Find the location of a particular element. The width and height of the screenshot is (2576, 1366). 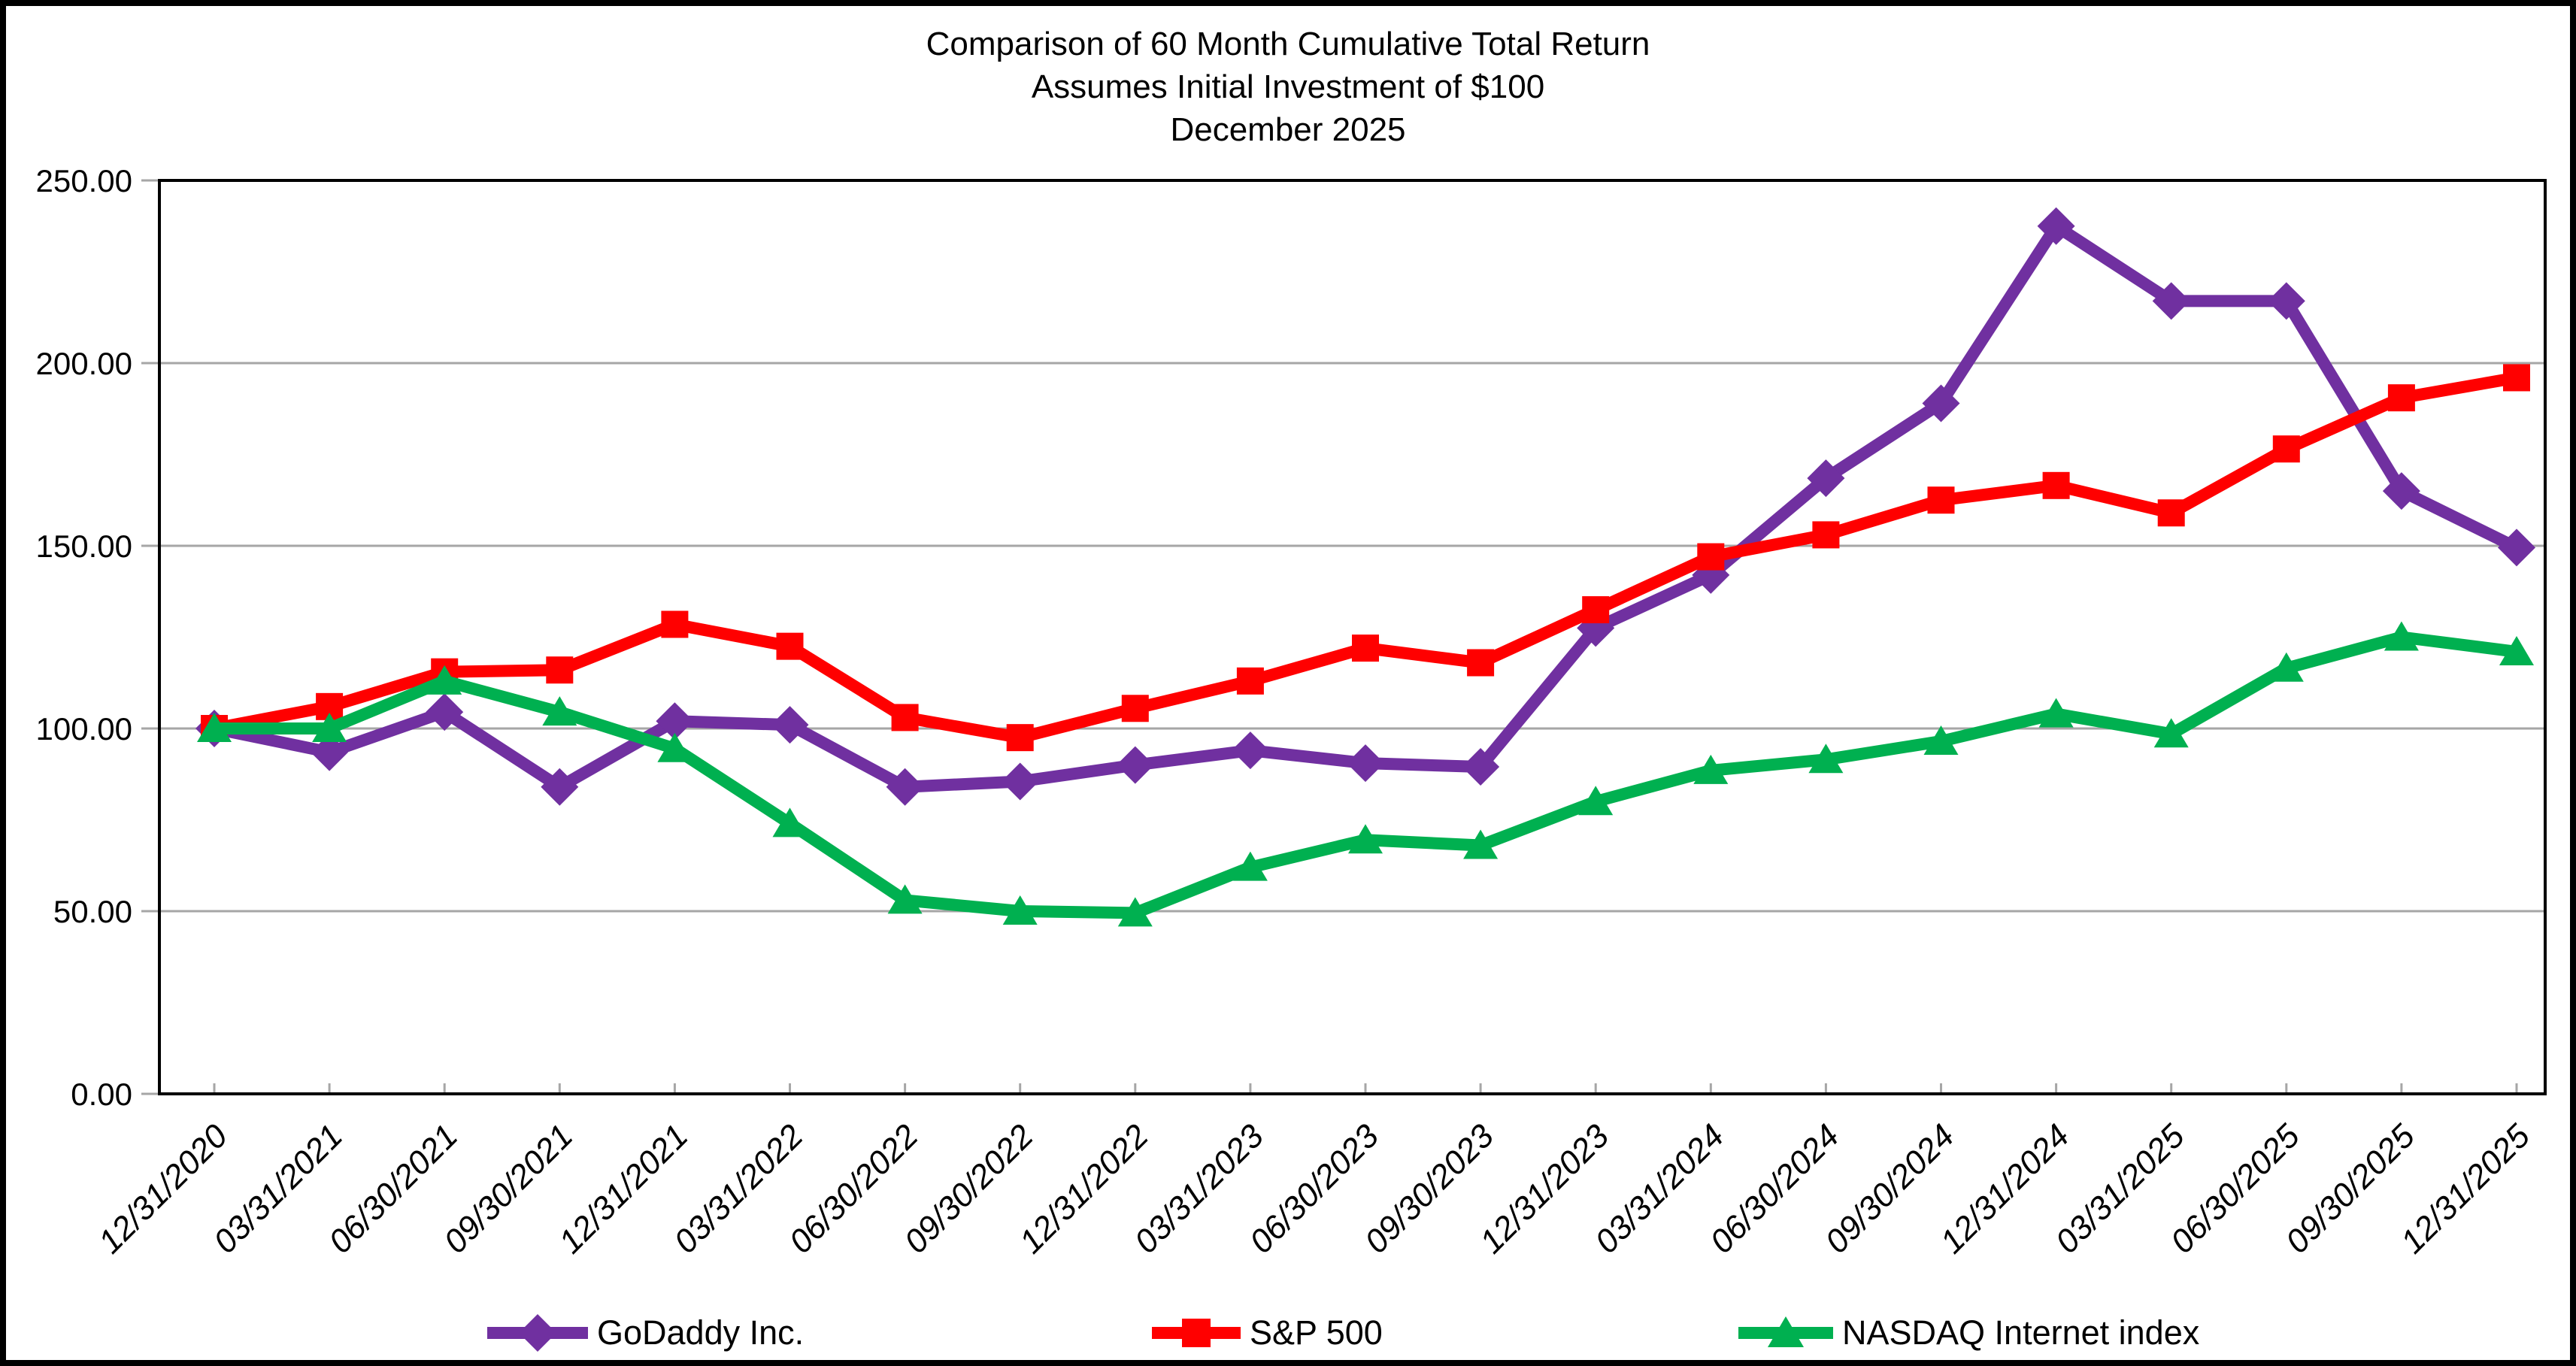

legend-label-sp500: S&P 500 is located at coordinates (1316, 1333).